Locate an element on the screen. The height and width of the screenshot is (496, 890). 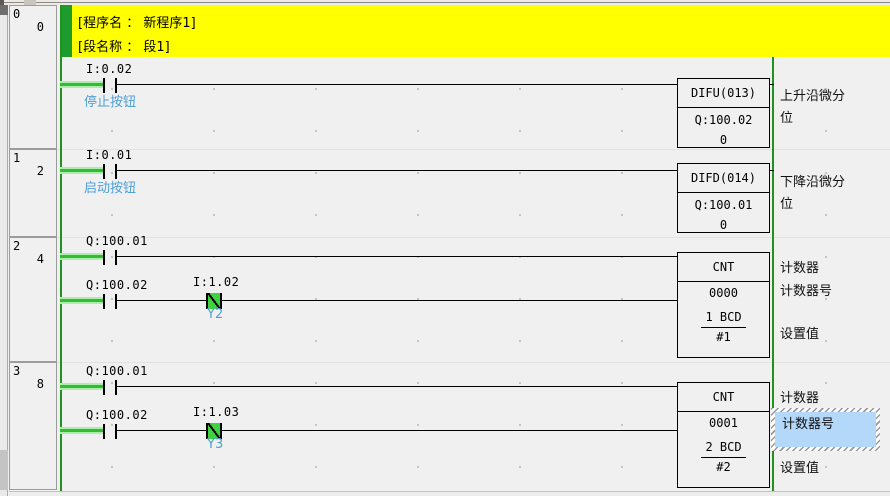
contact-address: I:0.01 is located at coordinates (109, 155).